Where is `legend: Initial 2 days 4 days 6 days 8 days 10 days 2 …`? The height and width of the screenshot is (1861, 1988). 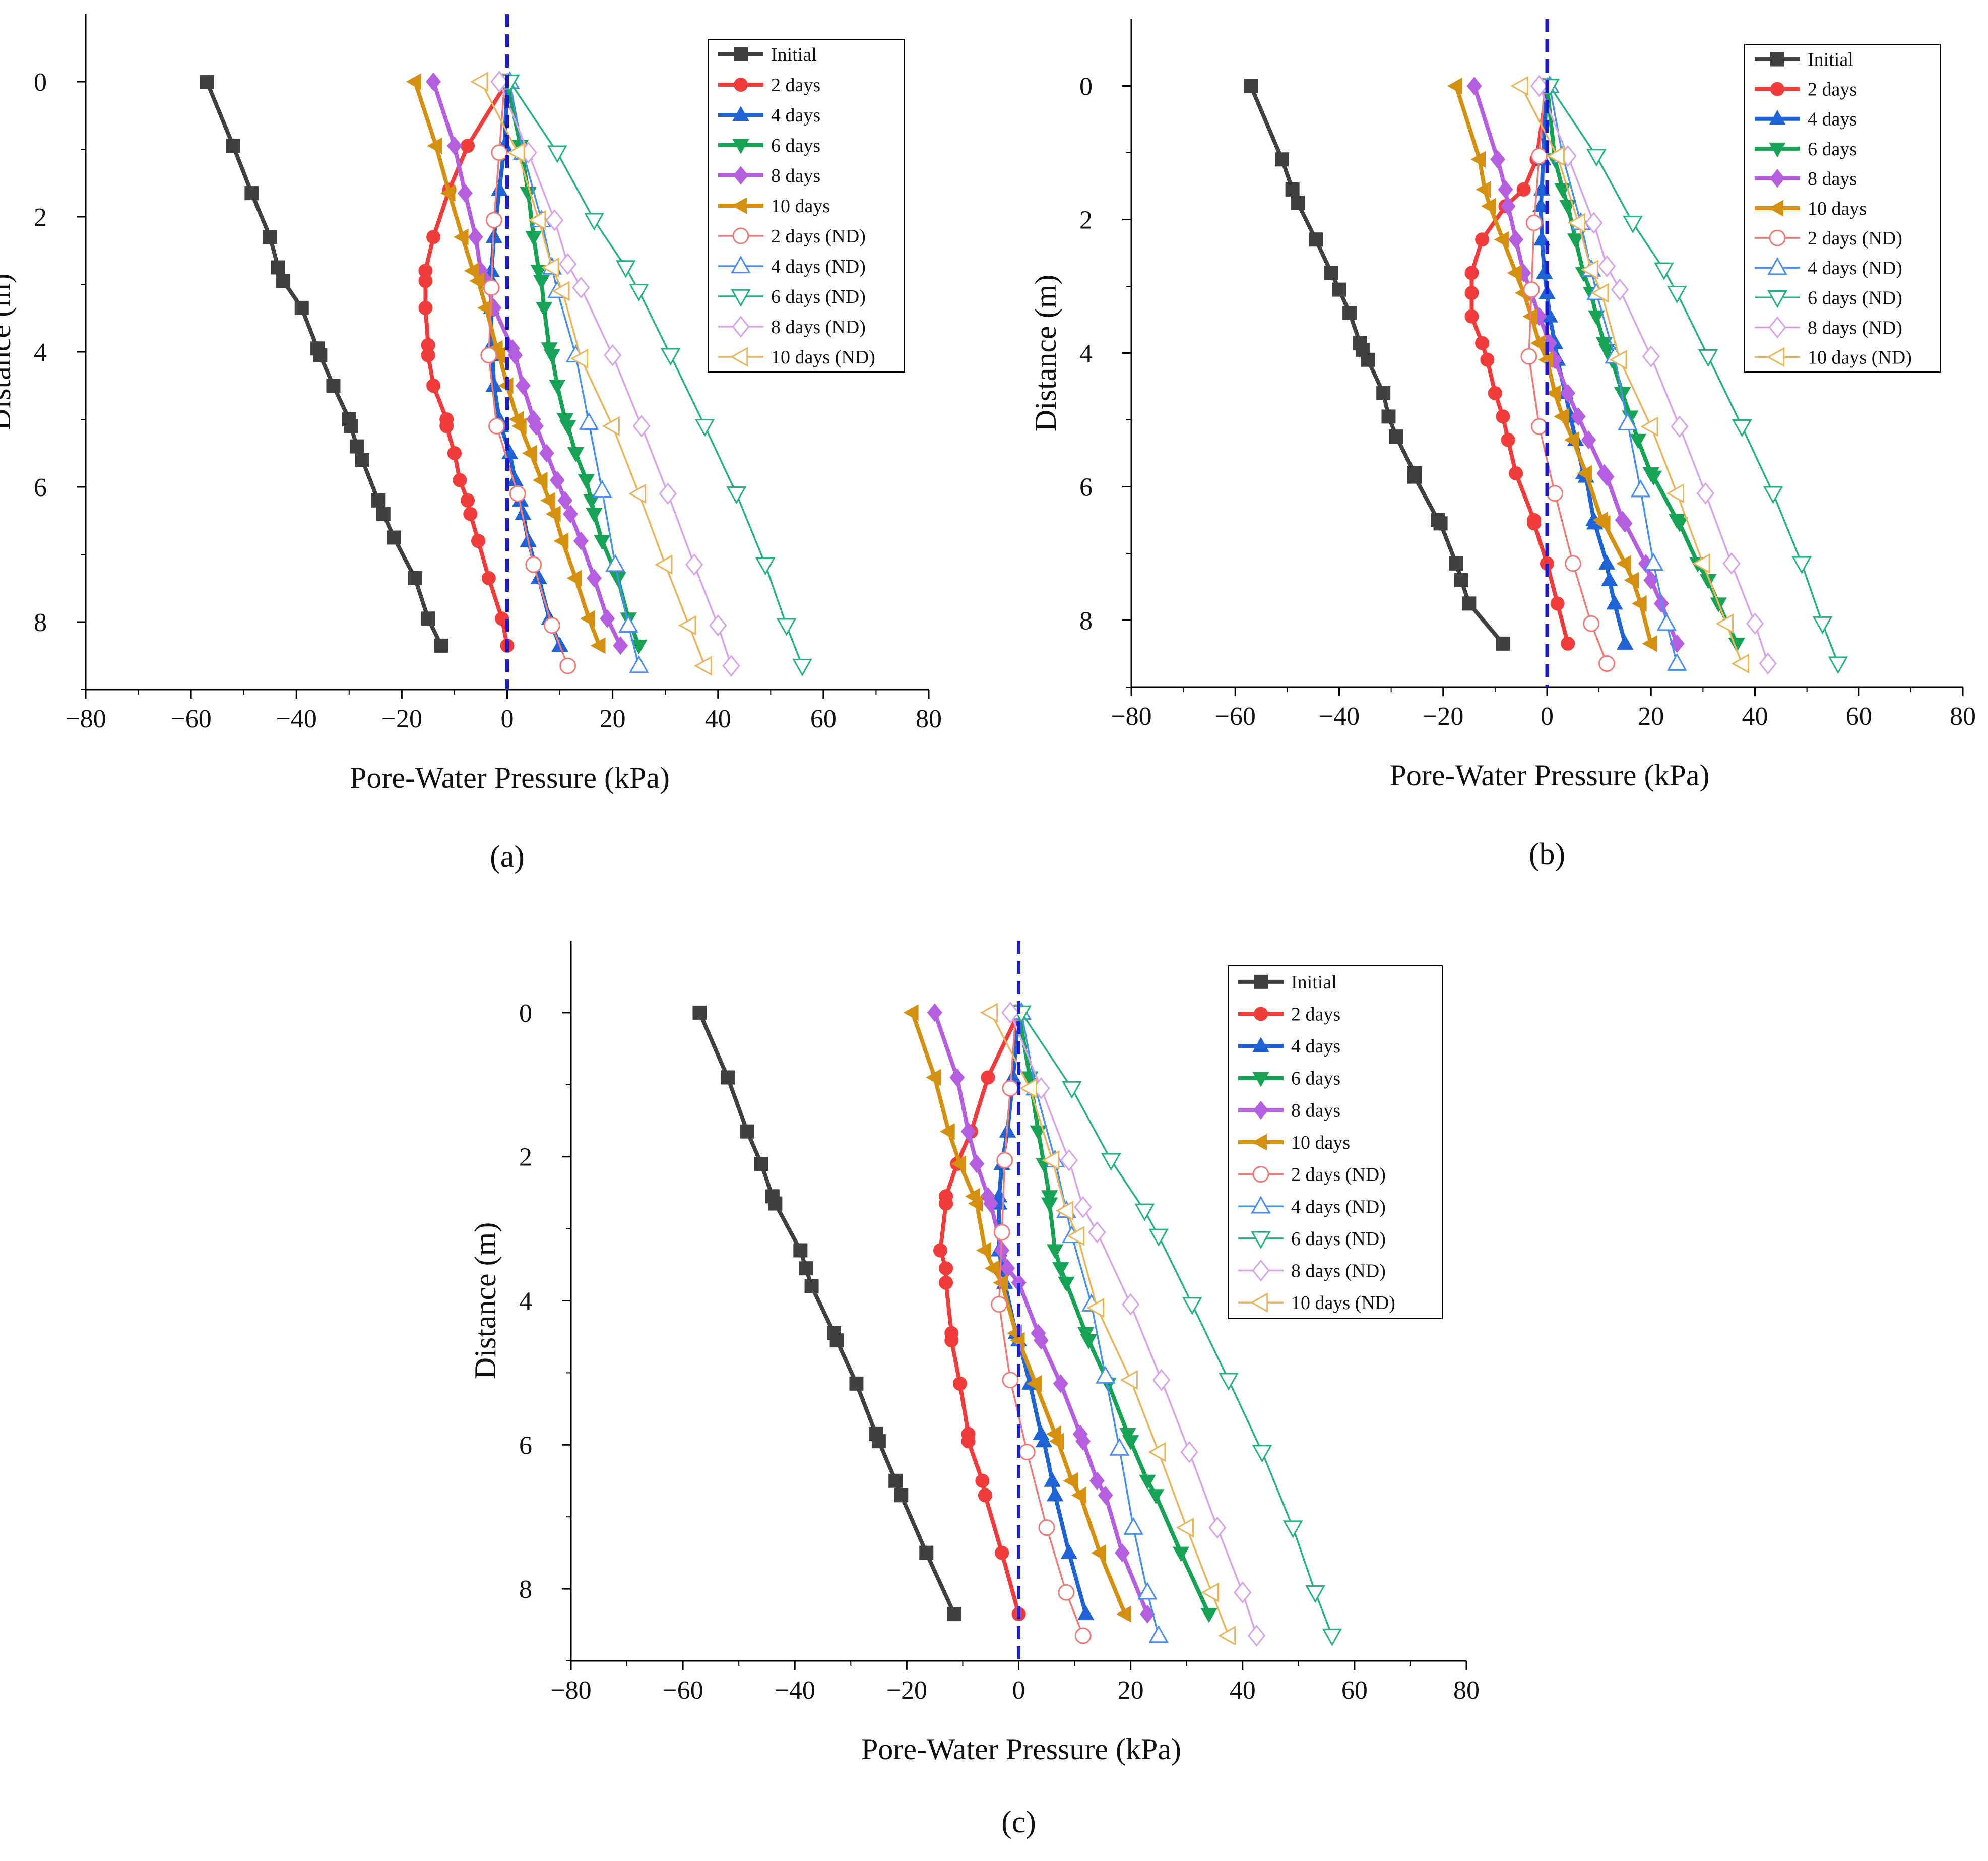
legend: Initial 2 days 4 days 6 days 8 days 10 days 2 … is located at coordinates (806, 206).